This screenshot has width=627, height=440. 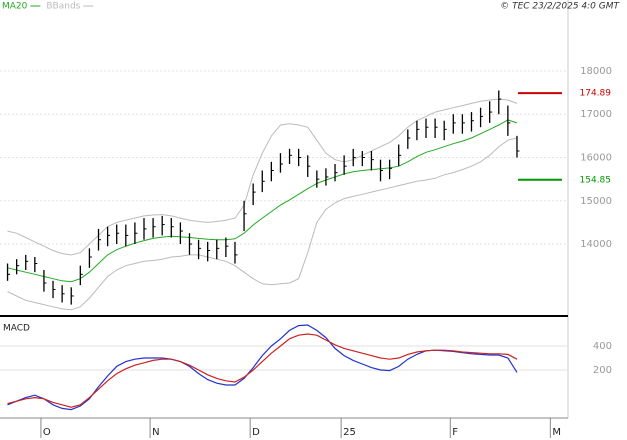 I want to click on y-tick-label: 17000, so click(x=596, y=114).